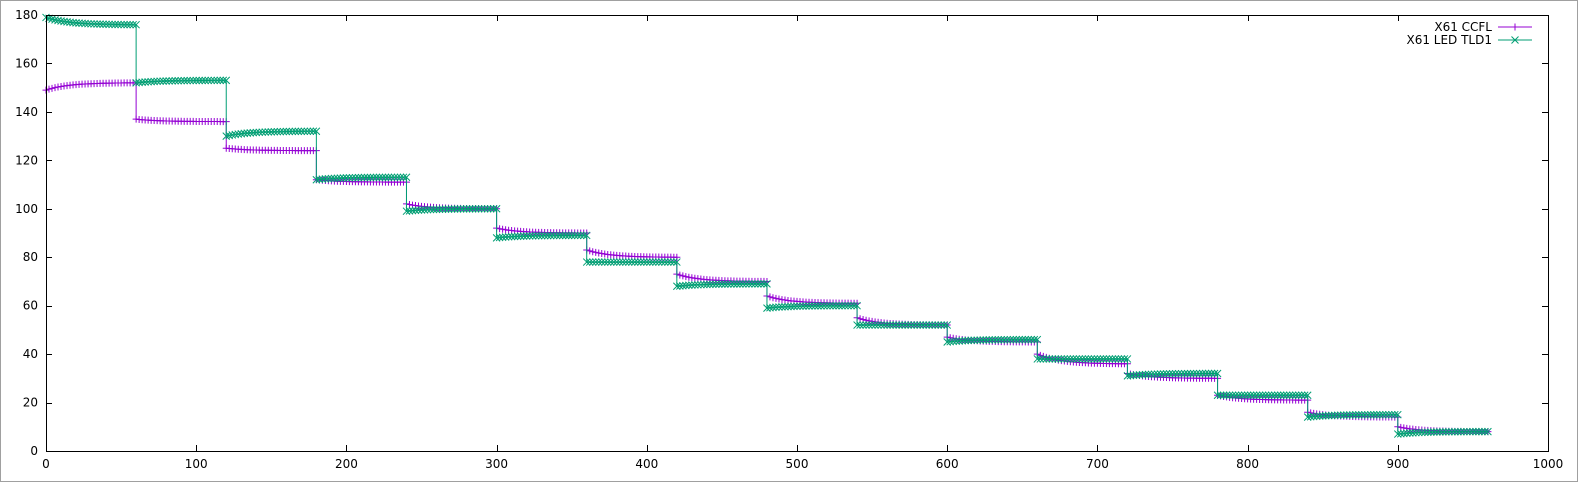 This screenshot has height=482, width=1578. I want to click on x-tick-label: 400, so click(646, 464).